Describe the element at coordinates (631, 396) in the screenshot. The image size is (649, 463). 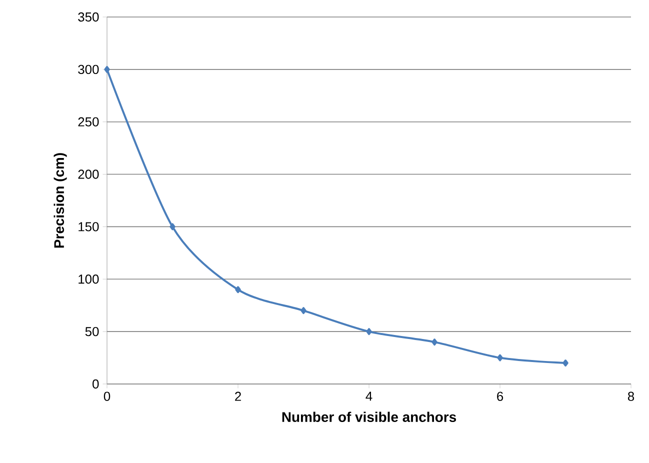
I see `x-tick-label: 8` at that location.